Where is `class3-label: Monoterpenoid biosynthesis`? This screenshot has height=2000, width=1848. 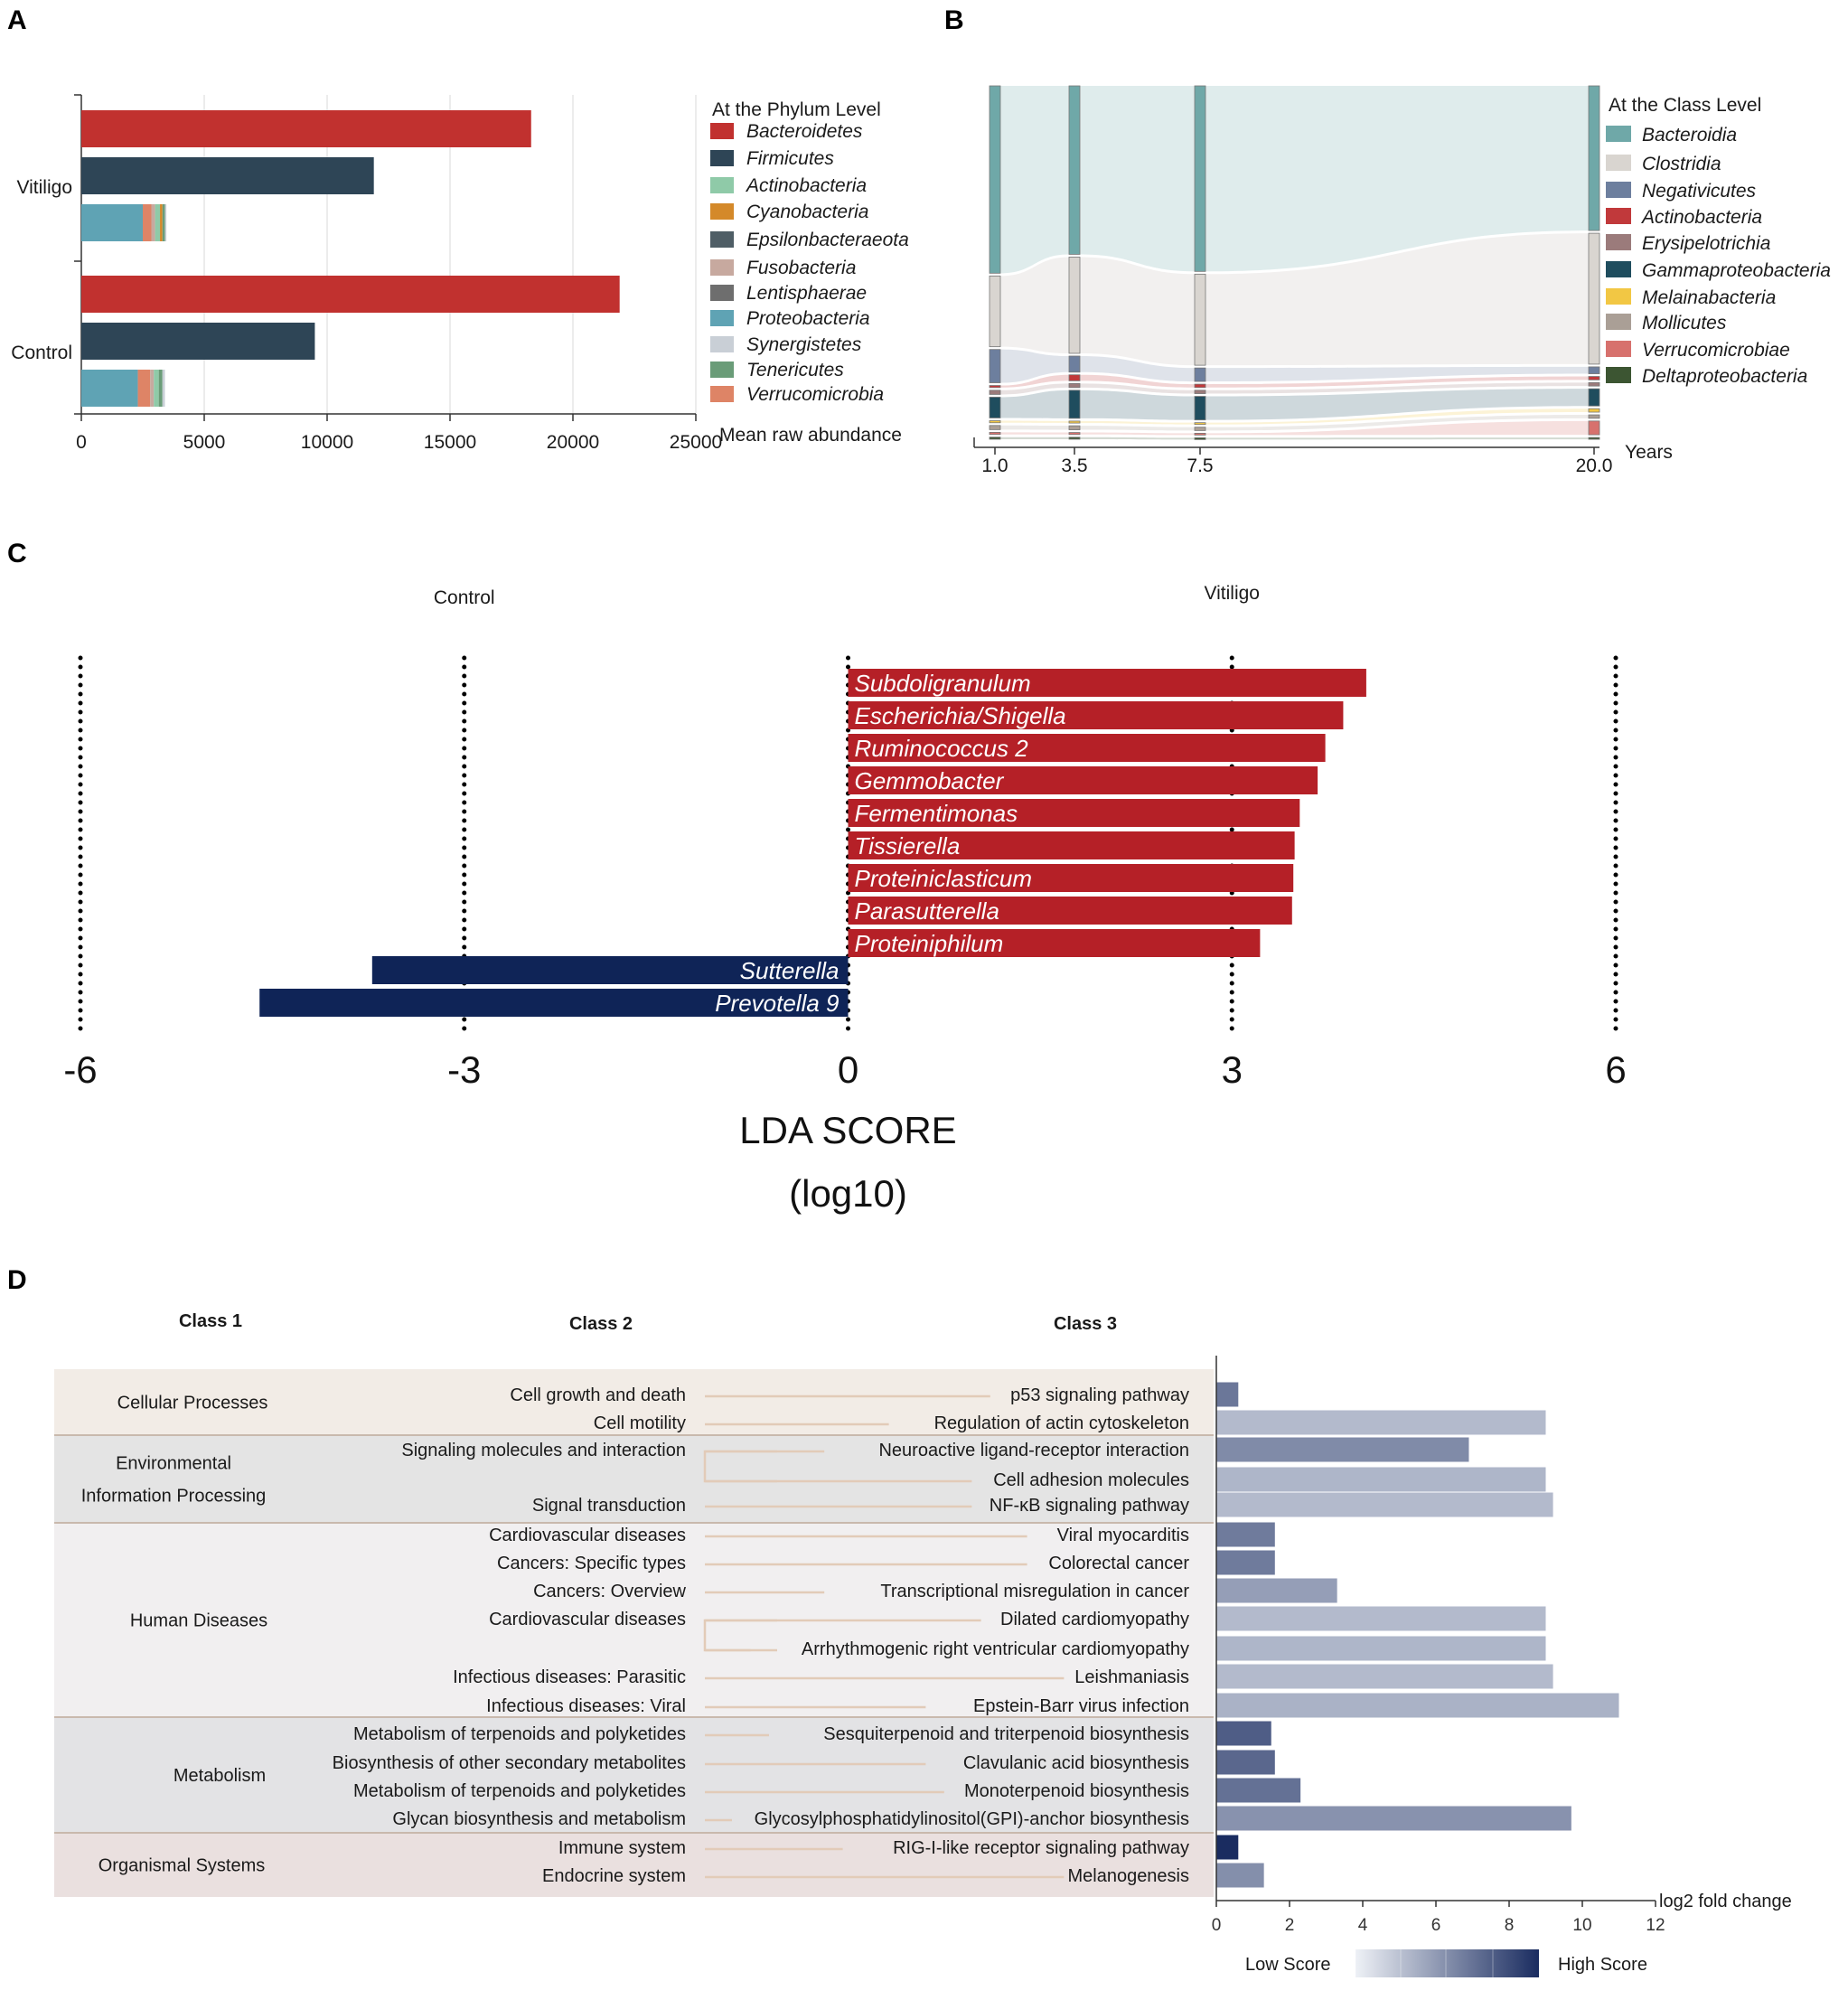 class3-label: Monoterpenoid biosynthesis is located at coordinates (1076, 1791).